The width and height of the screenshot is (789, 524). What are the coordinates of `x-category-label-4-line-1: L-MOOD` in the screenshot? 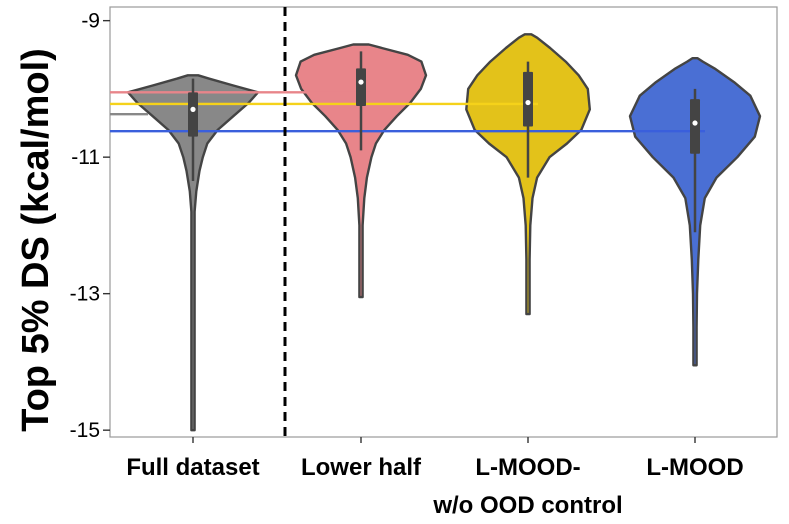 It's located at (694, 467).